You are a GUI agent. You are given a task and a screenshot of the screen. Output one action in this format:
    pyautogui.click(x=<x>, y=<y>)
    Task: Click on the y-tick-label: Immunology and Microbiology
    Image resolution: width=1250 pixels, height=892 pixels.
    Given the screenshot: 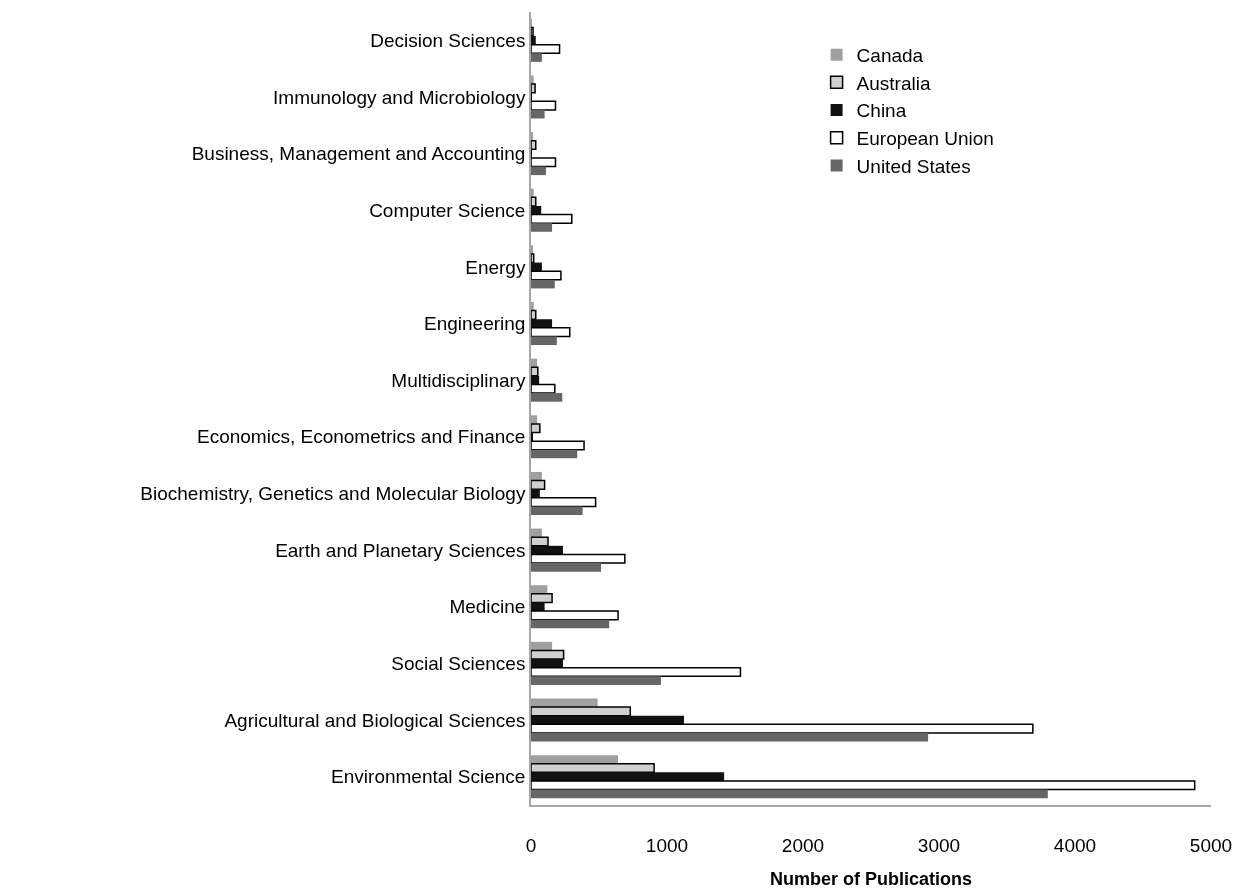 What is the action you would take?
    pyautogui.click(x=399, y=97)
    